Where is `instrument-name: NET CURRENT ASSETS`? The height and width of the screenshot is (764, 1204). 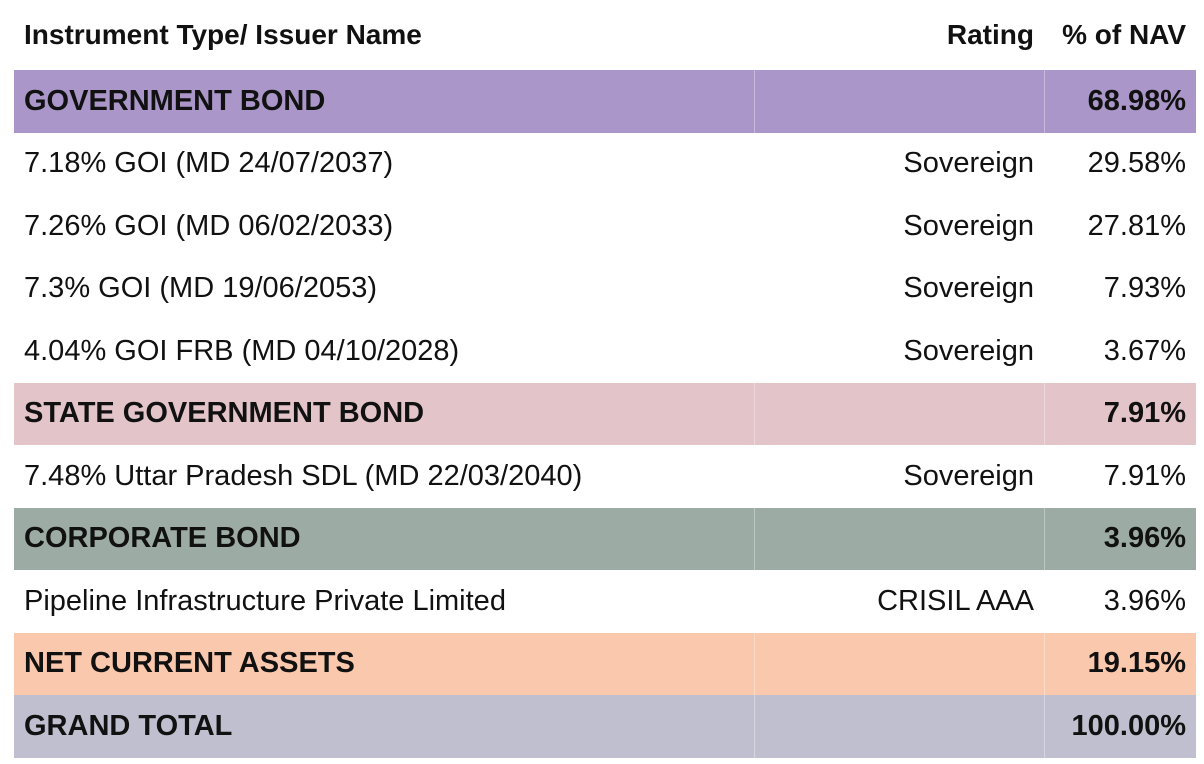
instrument-name: NET CURRENT ASSETS is located at coordinates (189, 663).